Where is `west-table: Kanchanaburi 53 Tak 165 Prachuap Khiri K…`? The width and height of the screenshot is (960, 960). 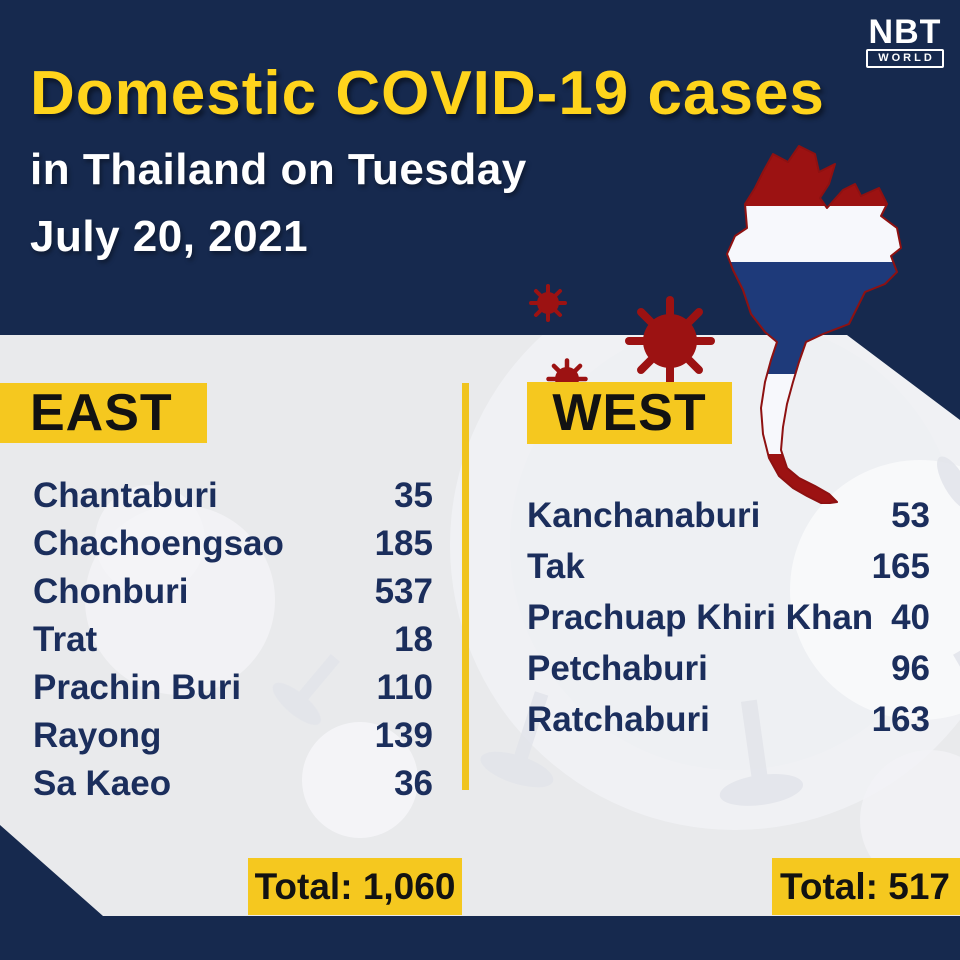 west-table: Kanchanaburi 53 Tak 165 Prachuap Khiri K… is located at coordinates (728, 617).